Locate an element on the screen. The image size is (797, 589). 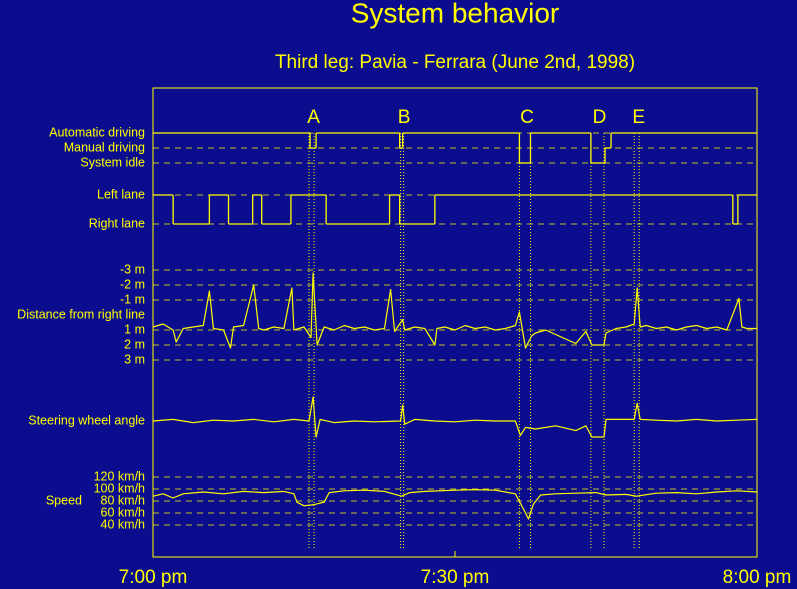
y-tick-label: Automatic driving is located at coordinates (97, 132).